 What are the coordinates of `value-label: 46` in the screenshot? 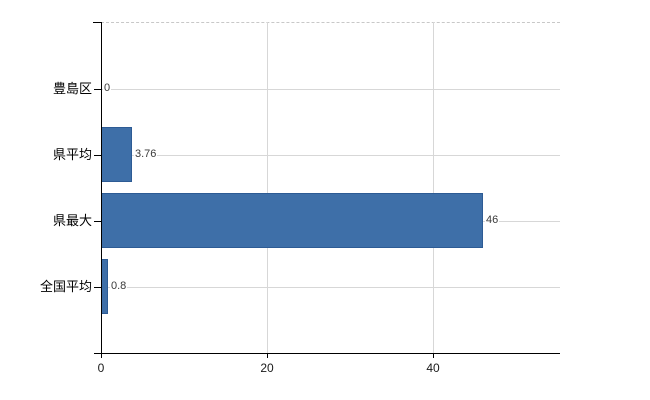 It's located at (492, 220).